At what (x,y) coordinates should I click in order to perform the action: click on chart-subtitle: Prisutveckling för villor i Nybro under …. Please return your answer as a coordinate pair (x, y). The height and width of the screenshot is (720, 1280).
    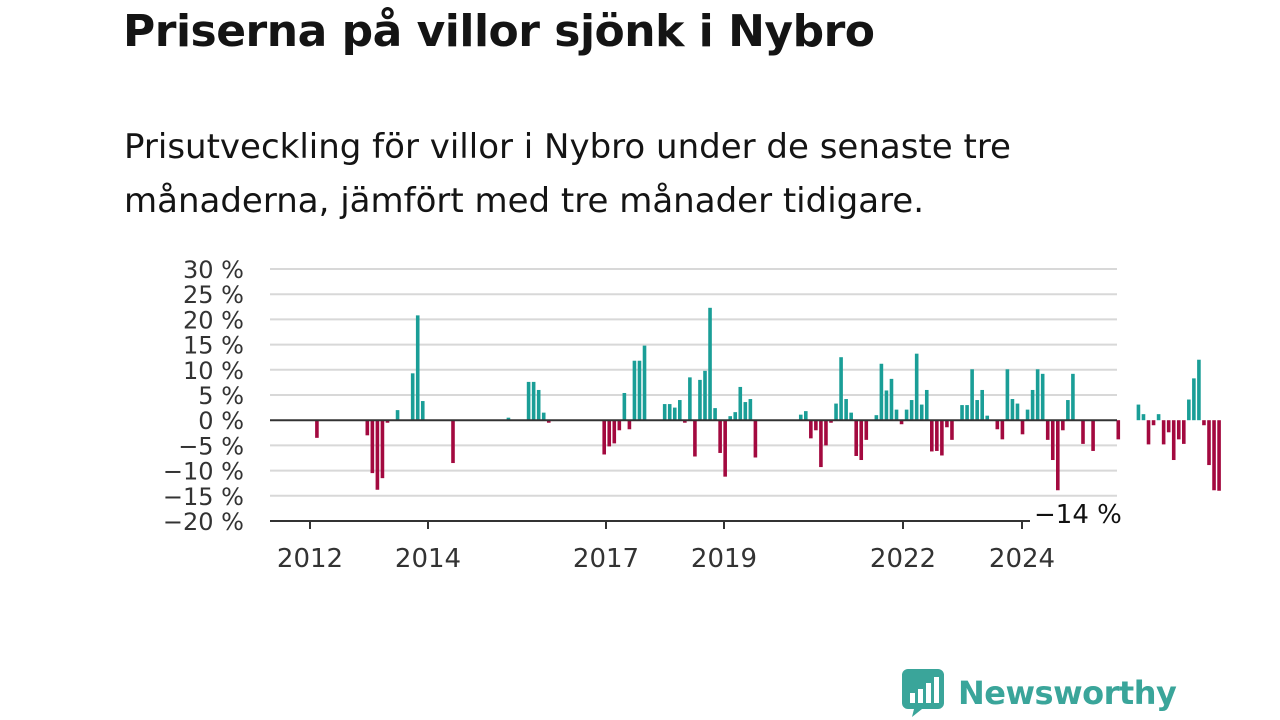
    Looking at the image, I should click on (567, 174).